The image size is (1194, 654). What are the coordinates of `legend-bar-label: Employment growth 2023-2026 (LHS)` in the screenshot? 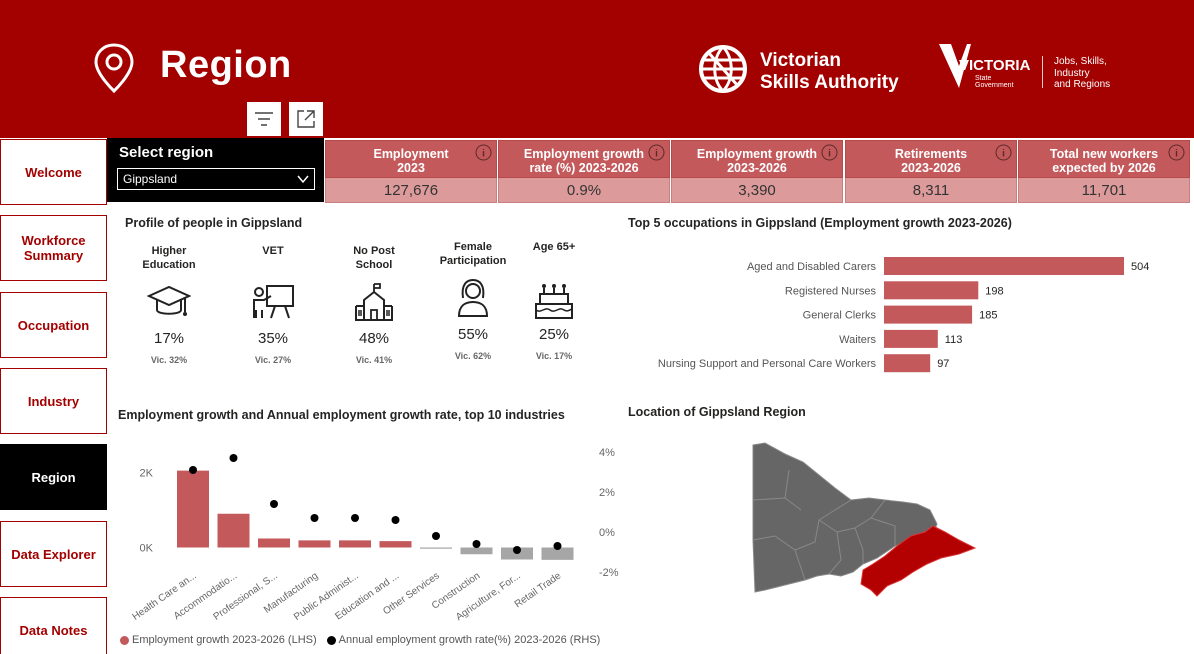 It's located at (224, 640).